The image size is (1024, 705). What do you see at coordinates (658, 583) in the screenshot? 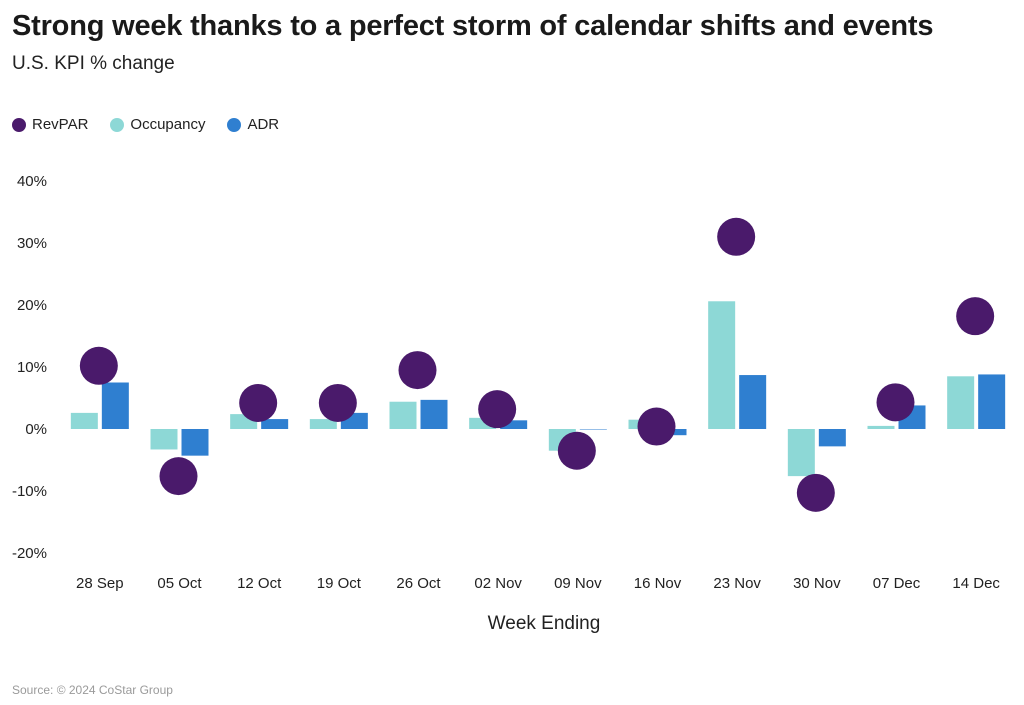
I see `x-tick-label: 16 Nov` at bounding box center [658, 583].